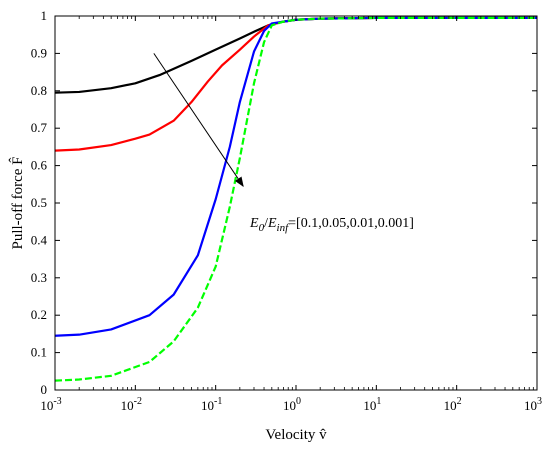 The height and width of the screenshot is (449, 550). I want to click on y-tick-label: 0.6, so click(39, 165).